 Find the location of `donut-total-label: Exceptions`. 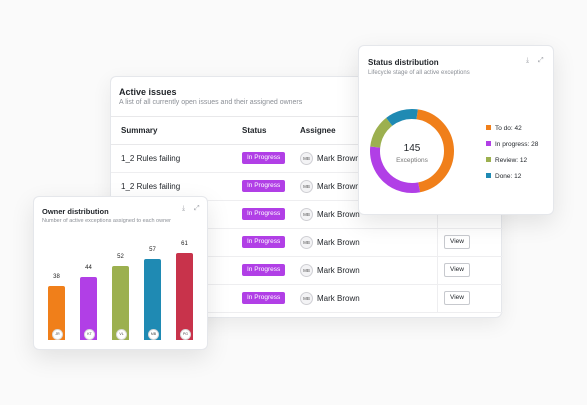

donut-total-label: Exceptions is located at coordinates (412, 160).